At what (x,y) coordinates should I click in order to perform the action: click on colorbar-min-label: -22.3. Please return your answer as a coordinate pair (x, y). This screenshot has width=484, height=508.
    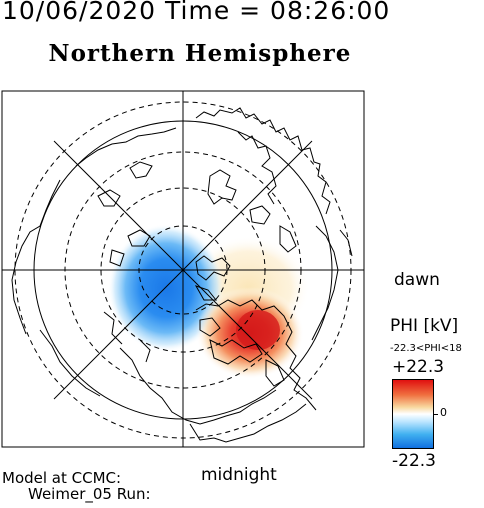
    Looking at the image, I should click on (414, 461).